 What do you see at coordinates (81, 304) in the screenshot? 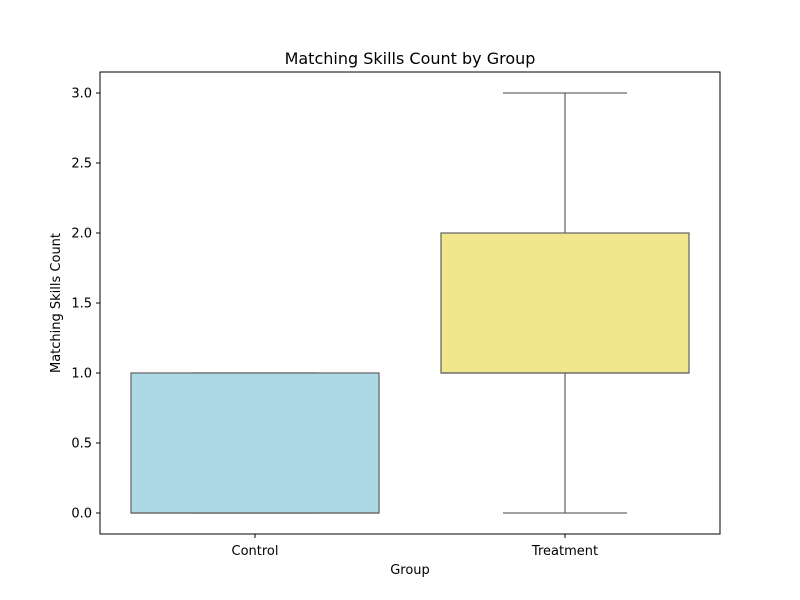
I see `y-tick-label: 1.5` at bounding box center [81, 304].